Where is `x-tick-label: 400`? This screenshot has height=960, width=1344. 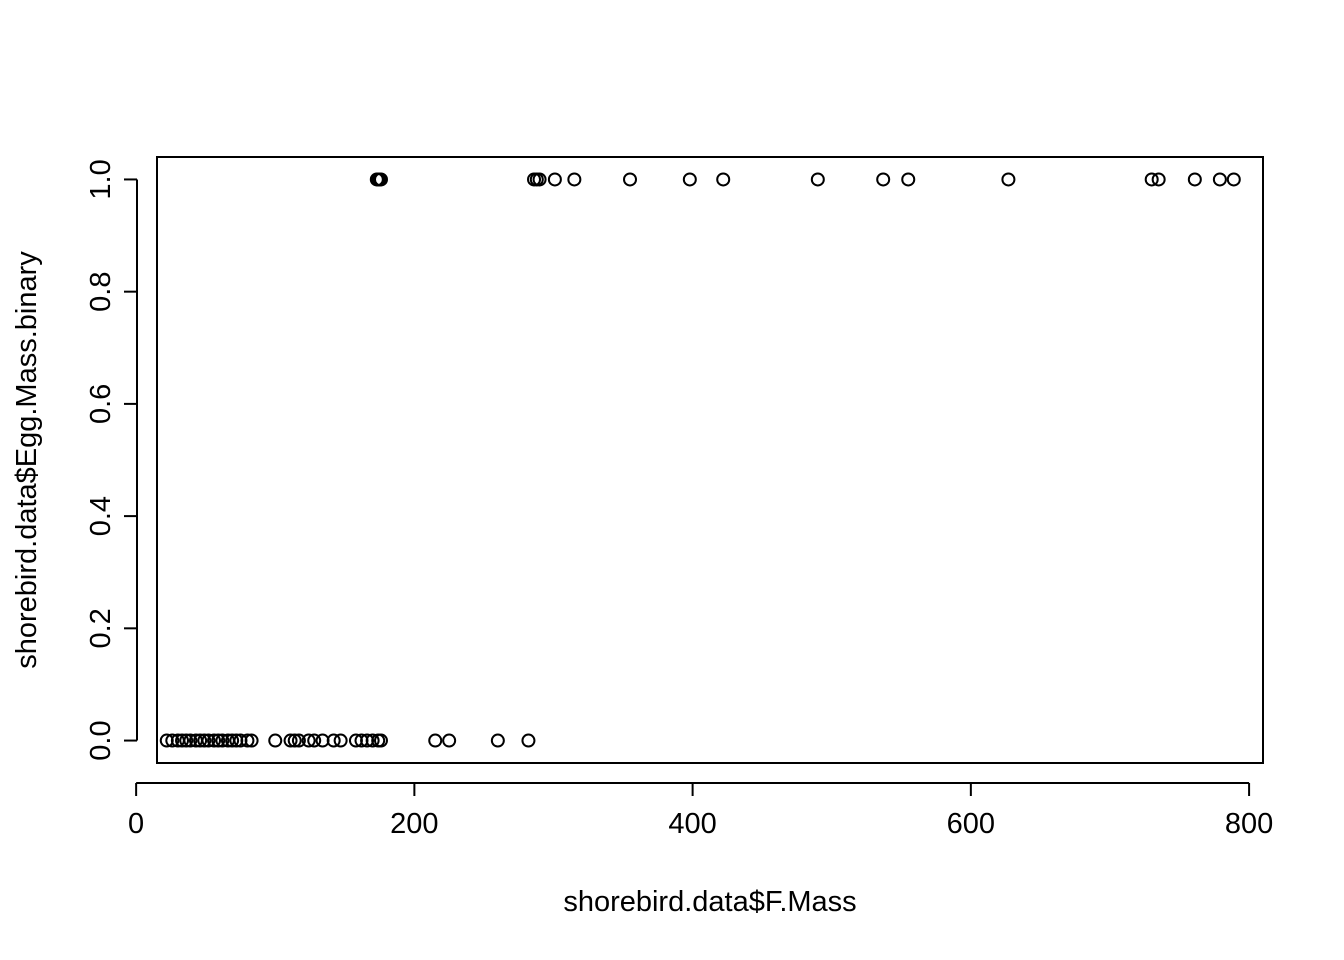
x-tick-label: 400 is located at coordinates (692, 824).